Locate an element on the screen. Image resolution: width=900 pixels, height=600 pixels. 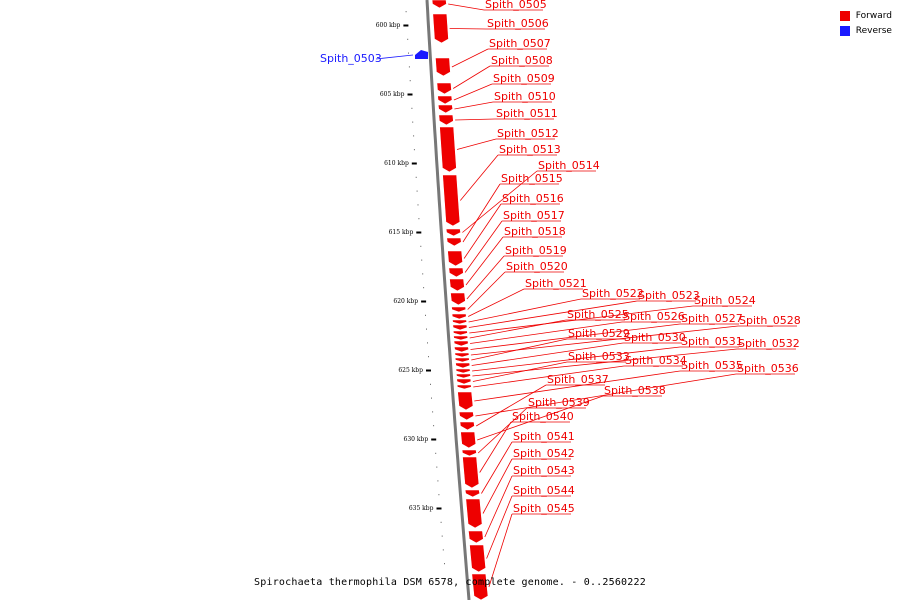
gene-arrow-reverse is located at coordinates (421, 54).